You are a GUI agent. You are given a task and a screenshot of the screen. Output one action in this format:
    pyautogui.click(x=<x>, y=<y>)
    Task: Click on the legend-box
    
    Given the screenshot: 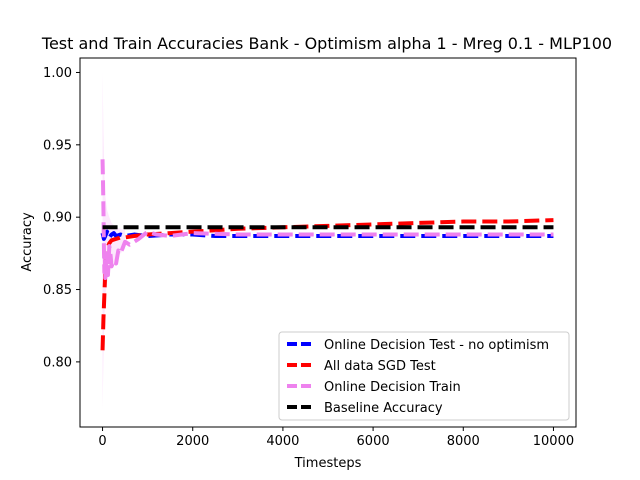 What is the action you would take?
    pyautogui.click(x=424, y=376)
    